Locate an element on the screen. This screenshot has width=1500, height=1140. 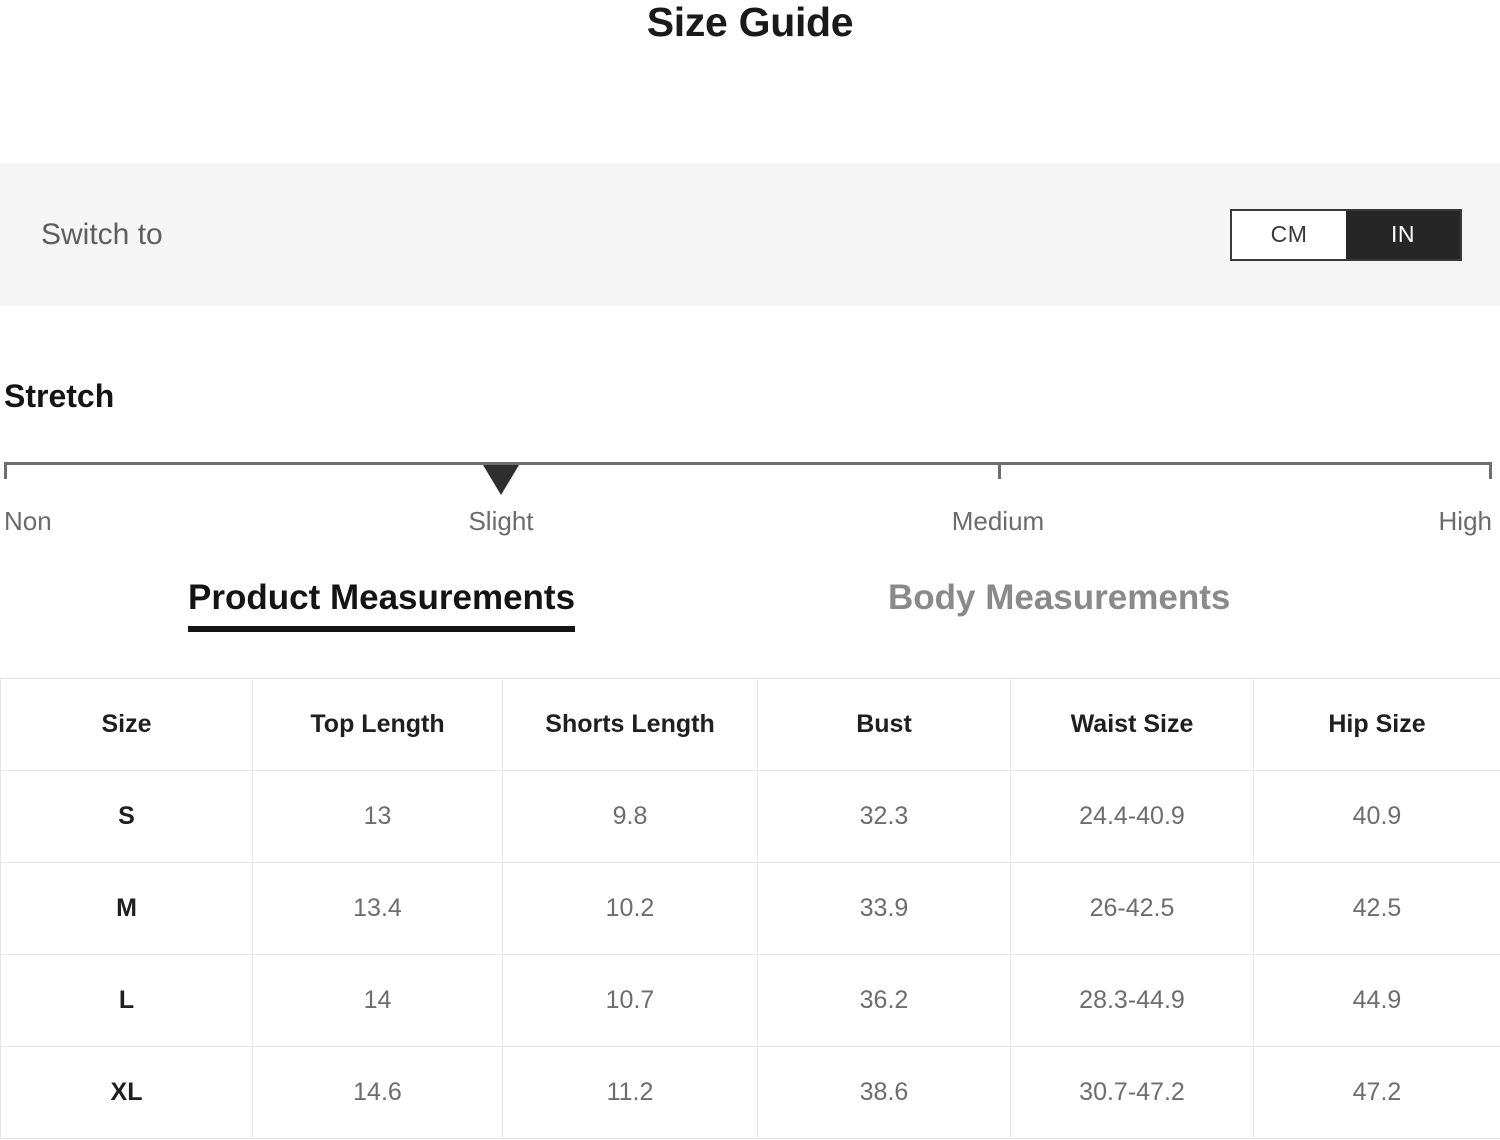
tab-body-measurements: Body Measurements is located at coordinates (1059, 597).